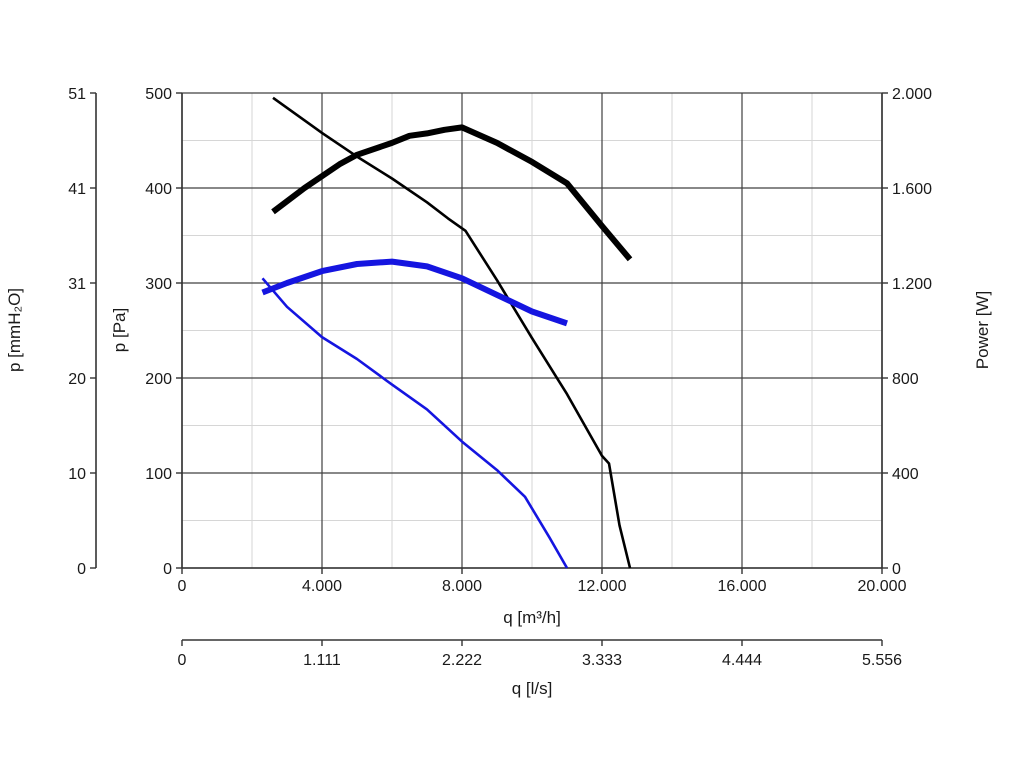 This screenshot has width=1024, height=768. Describe the element at coordinates (742, 660) in the screenshot. I see `x2-tick-label: 4.444` at that location.